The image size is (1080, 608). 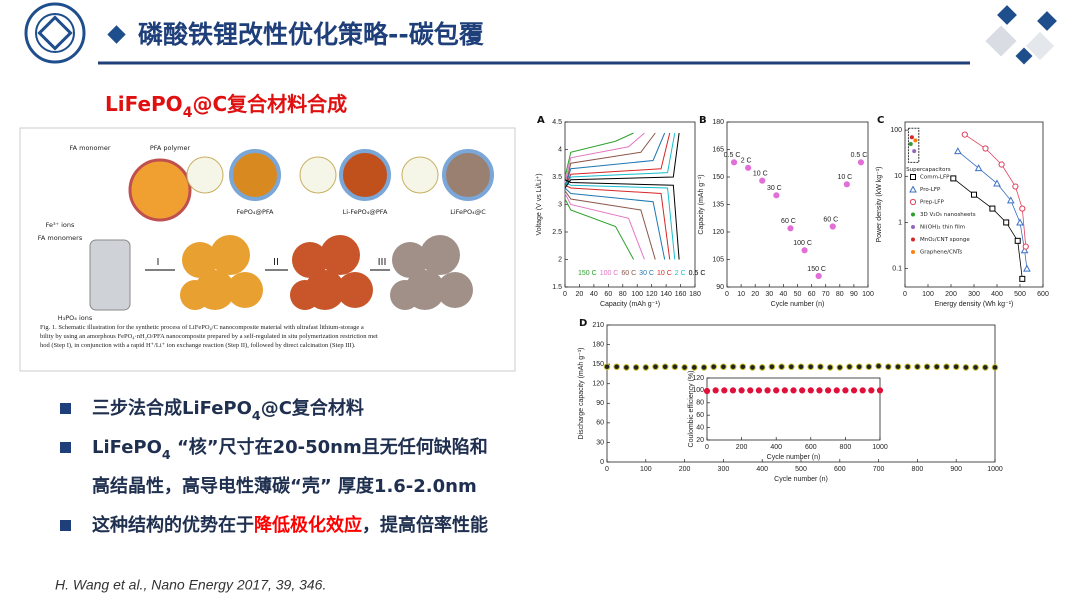 I want to click on y-tick-label: 40, so click(x=700, y=427).